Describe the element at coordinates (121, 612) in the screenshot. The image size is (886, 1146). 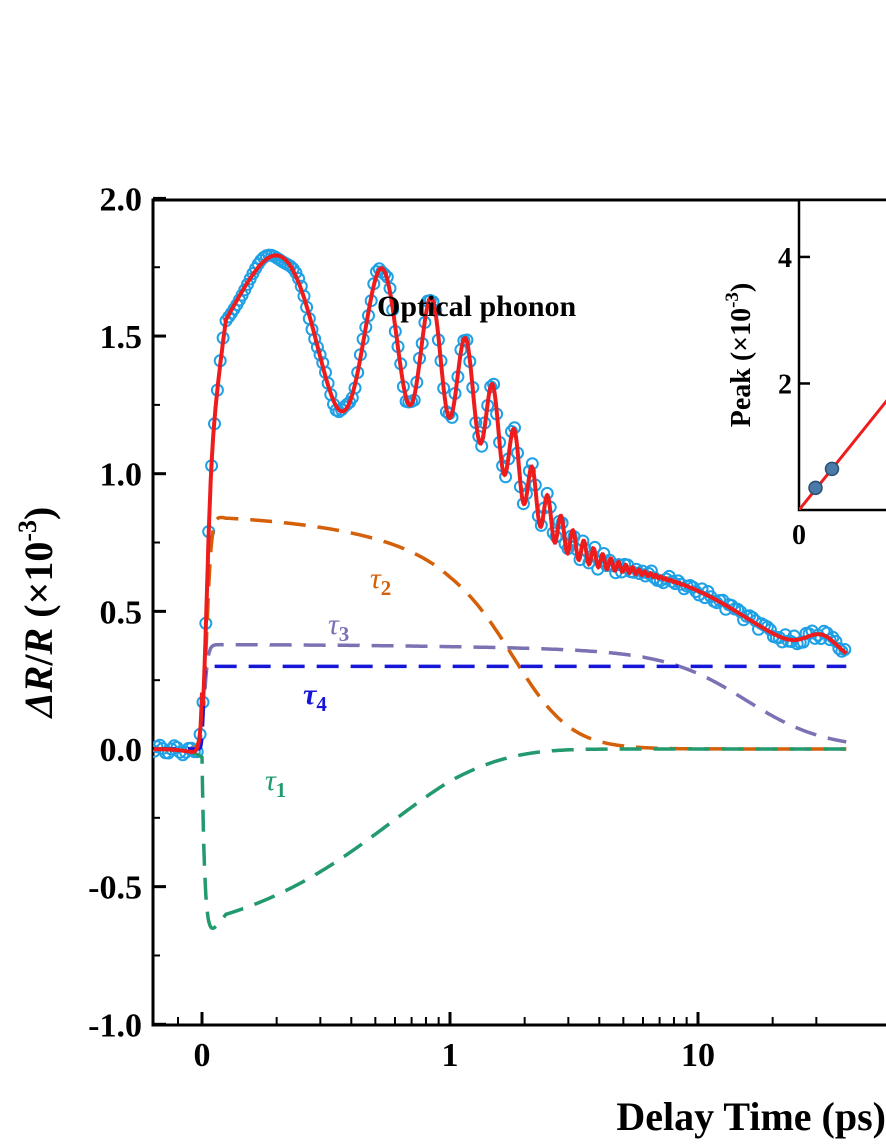
I see `y-tick-label: 0.5` at that location.